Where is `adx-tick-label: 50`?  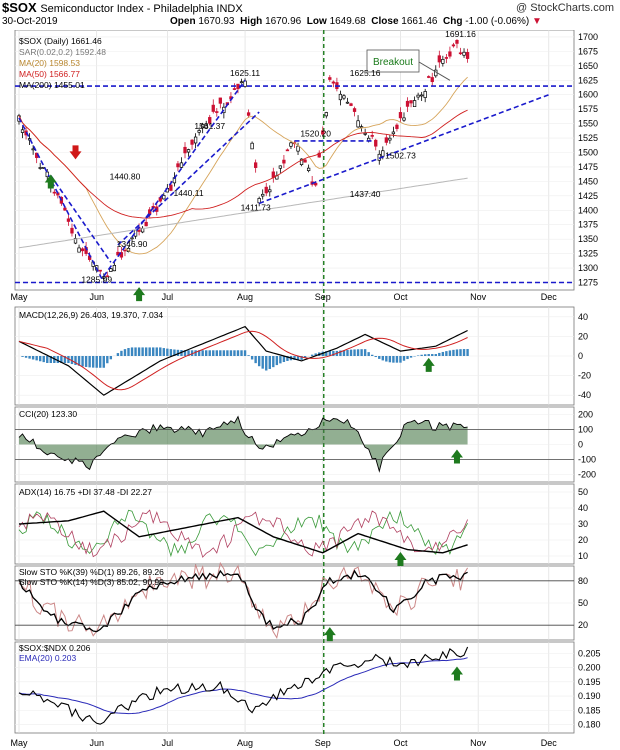
adx-tick-label: 50 is located at coordinates (583, 492).